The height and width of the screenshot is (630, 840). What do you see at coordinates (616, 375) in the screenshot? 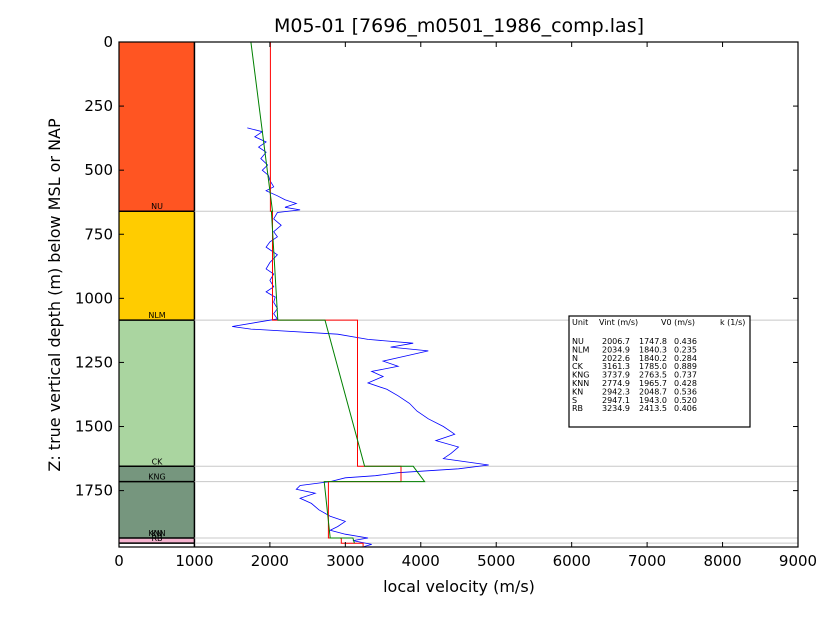
I see `table-cell: 3737.9` at bounding box center [616, 375].